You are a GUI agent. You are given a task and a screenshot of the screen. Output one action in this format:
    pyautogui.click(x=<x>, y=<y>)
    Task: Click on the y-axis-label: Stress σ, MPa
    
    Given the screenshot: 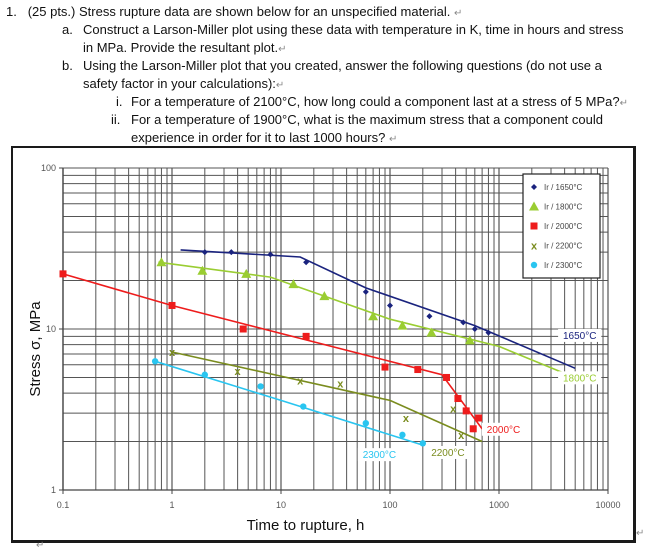 What is the action you would take?
    pyautogui.click(x=35, y=349)
    